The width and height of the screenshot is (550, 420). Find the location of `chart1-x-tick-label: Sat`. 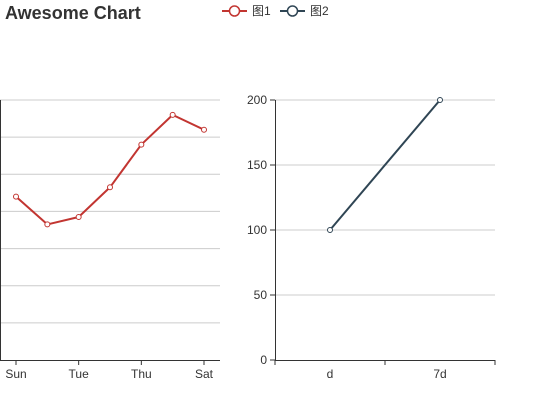

chart1-x-tick-label: Sat is located at coordinates (204, 374).